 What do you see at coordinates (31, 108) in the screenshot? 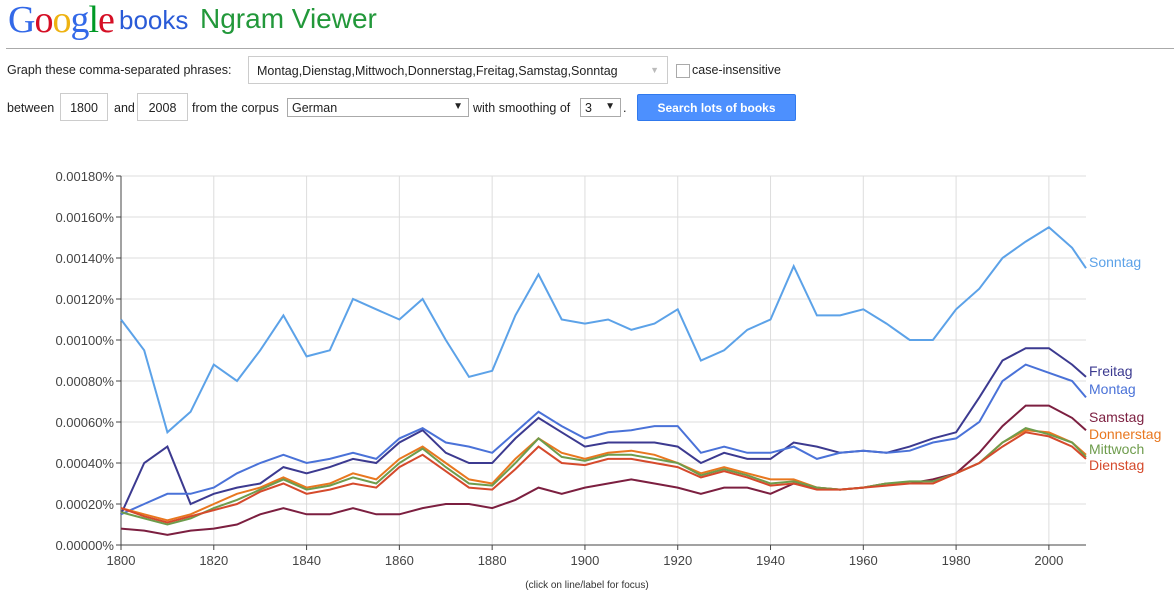
I see `between-label: between` at bounding box center [31, 108].